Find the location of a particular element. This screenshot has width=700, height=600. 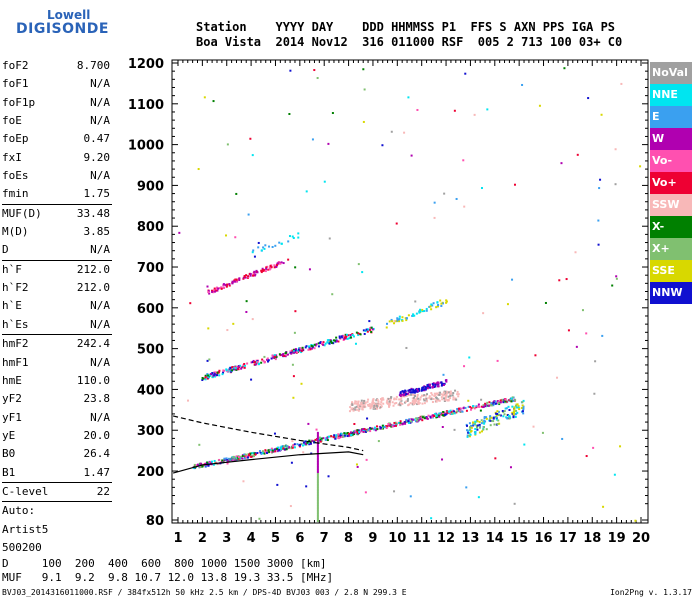

profile-curve is located at coordinates (268, 462).